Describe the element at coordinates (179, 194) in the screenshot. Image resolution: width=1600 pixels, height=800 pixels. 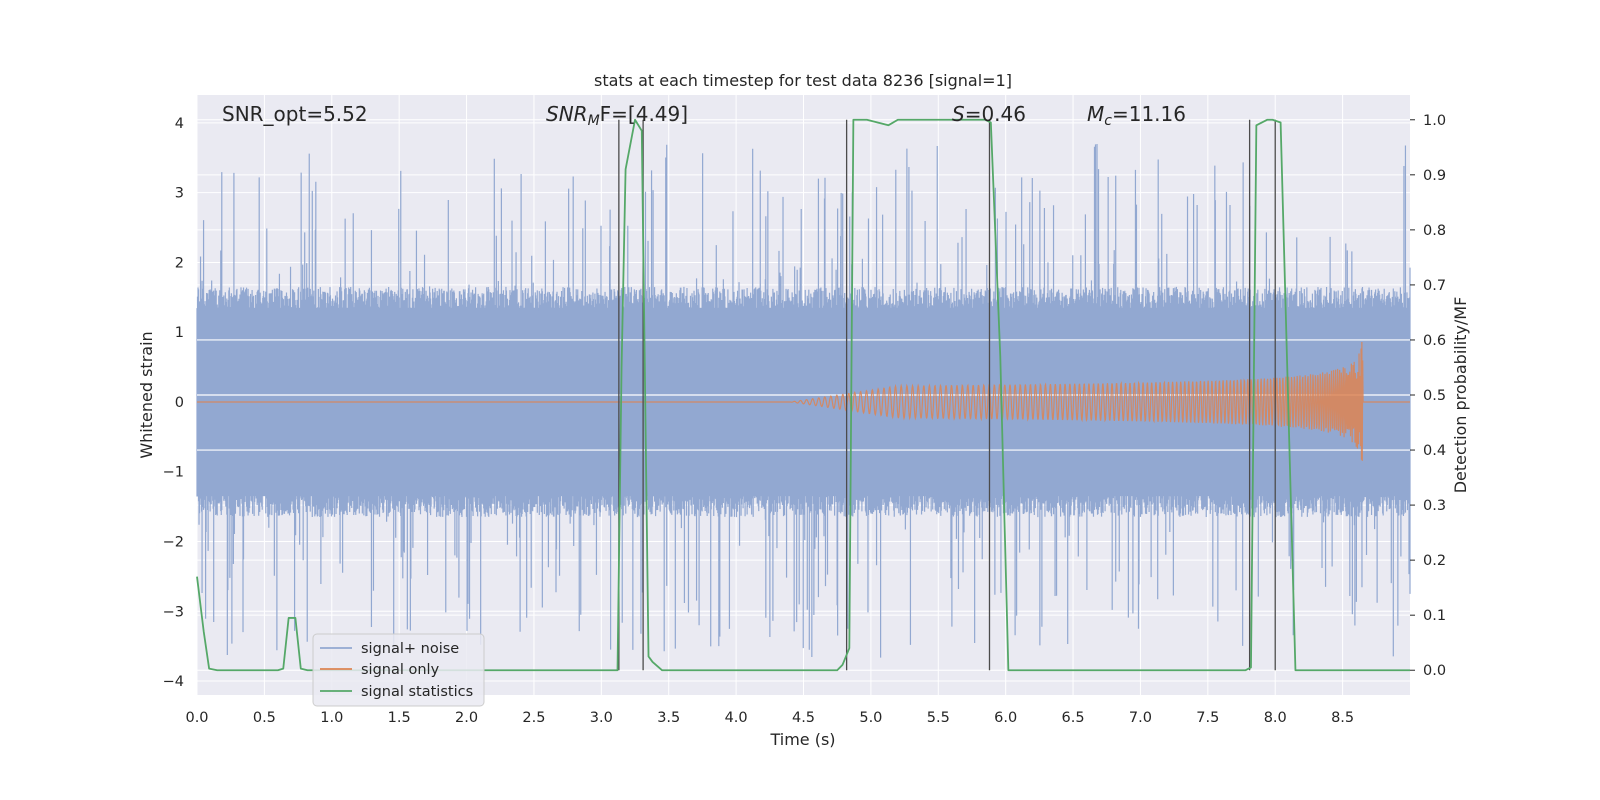
I see `y-left-tick-label: 3` at that location.